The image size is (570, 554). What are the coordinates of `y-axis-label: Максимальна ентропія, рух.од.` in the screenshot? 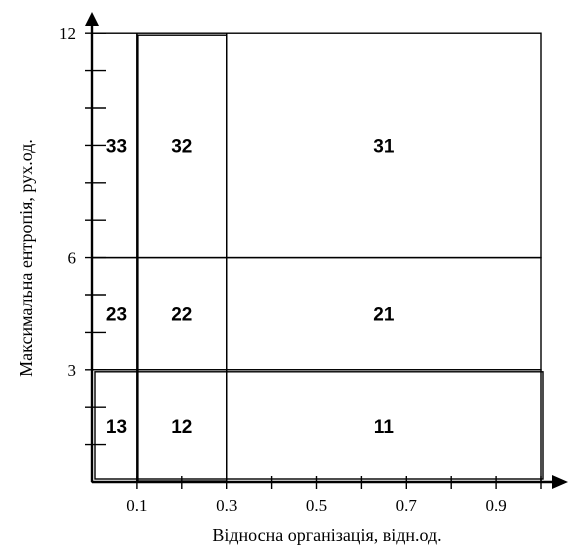 It's located at (26, 258).